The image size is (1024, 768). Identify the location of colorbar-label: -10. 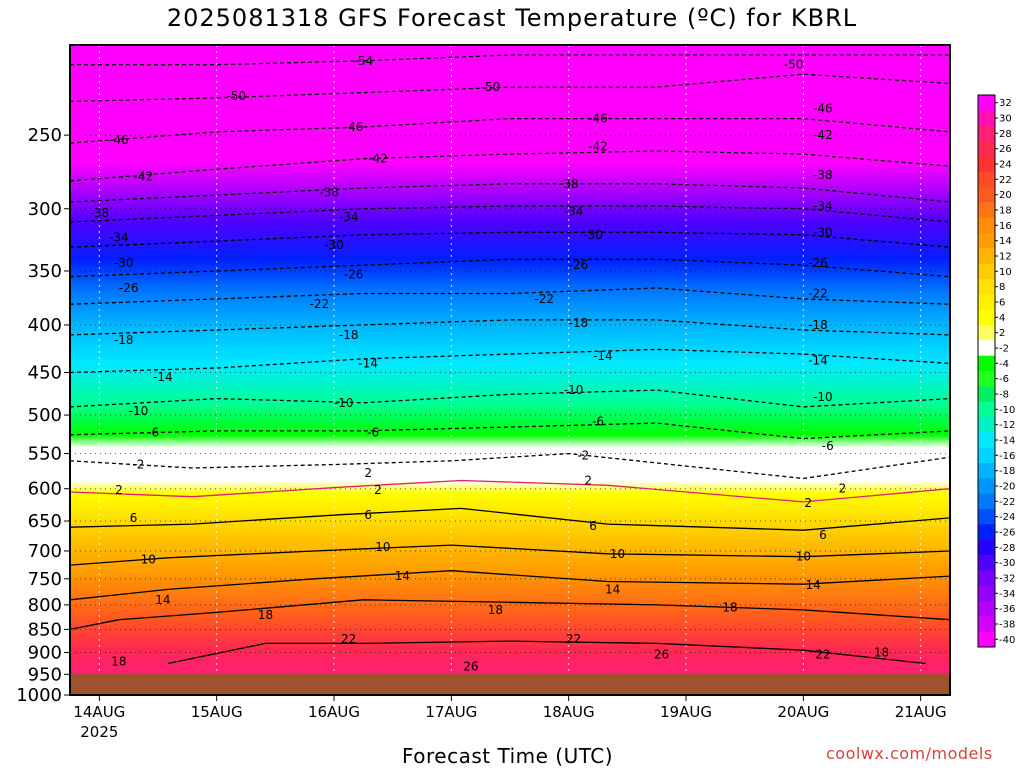
(1007, 410).